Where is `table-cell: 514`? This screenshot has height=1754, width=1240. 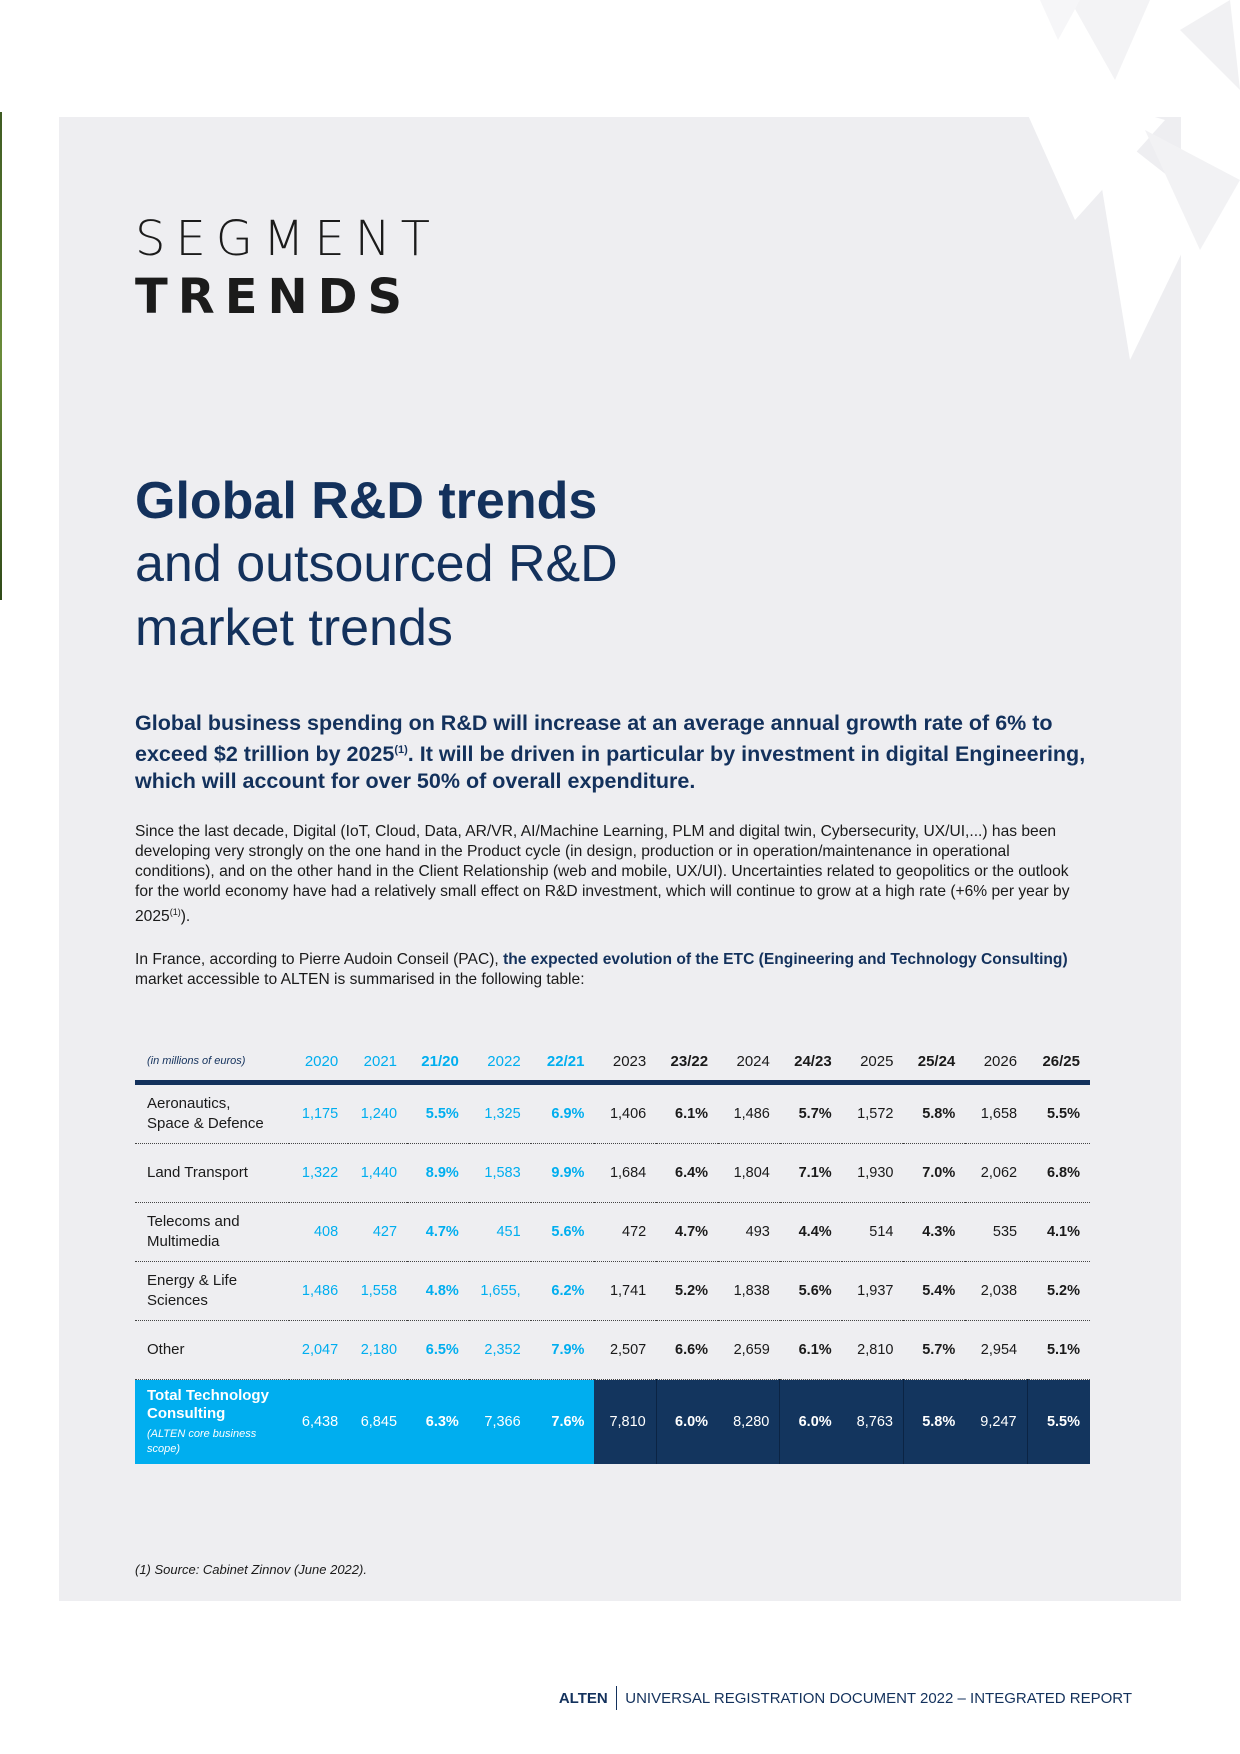 table-cell: 514 is located at coordinates (872, 1232).